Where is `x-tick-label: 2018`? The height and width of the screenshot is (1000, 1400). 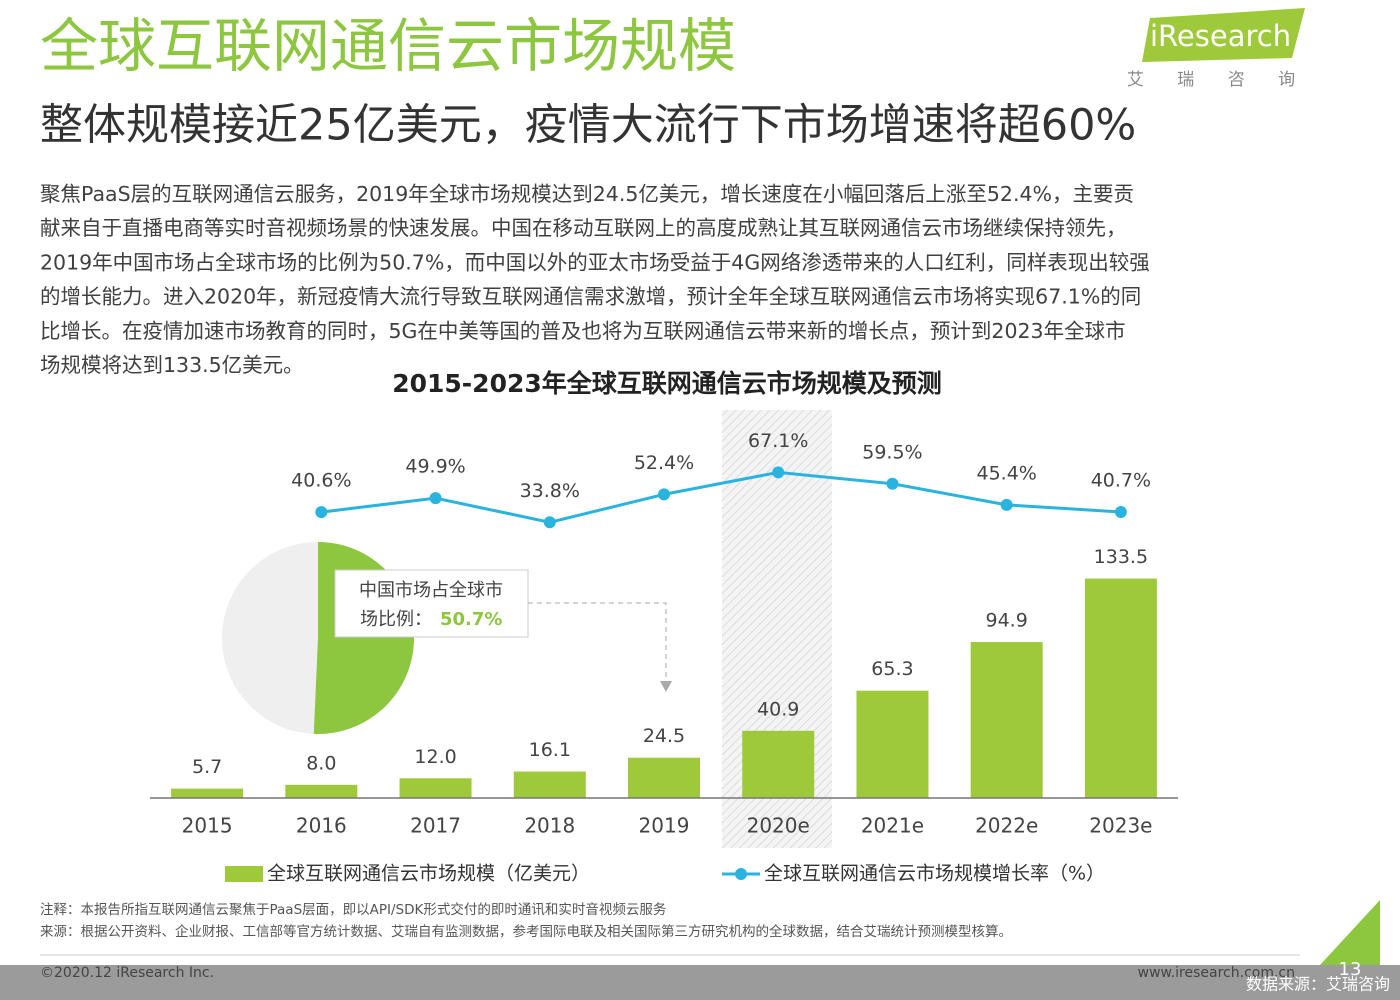 x-tick-label: 2018 is located at coordinates (549, 826).